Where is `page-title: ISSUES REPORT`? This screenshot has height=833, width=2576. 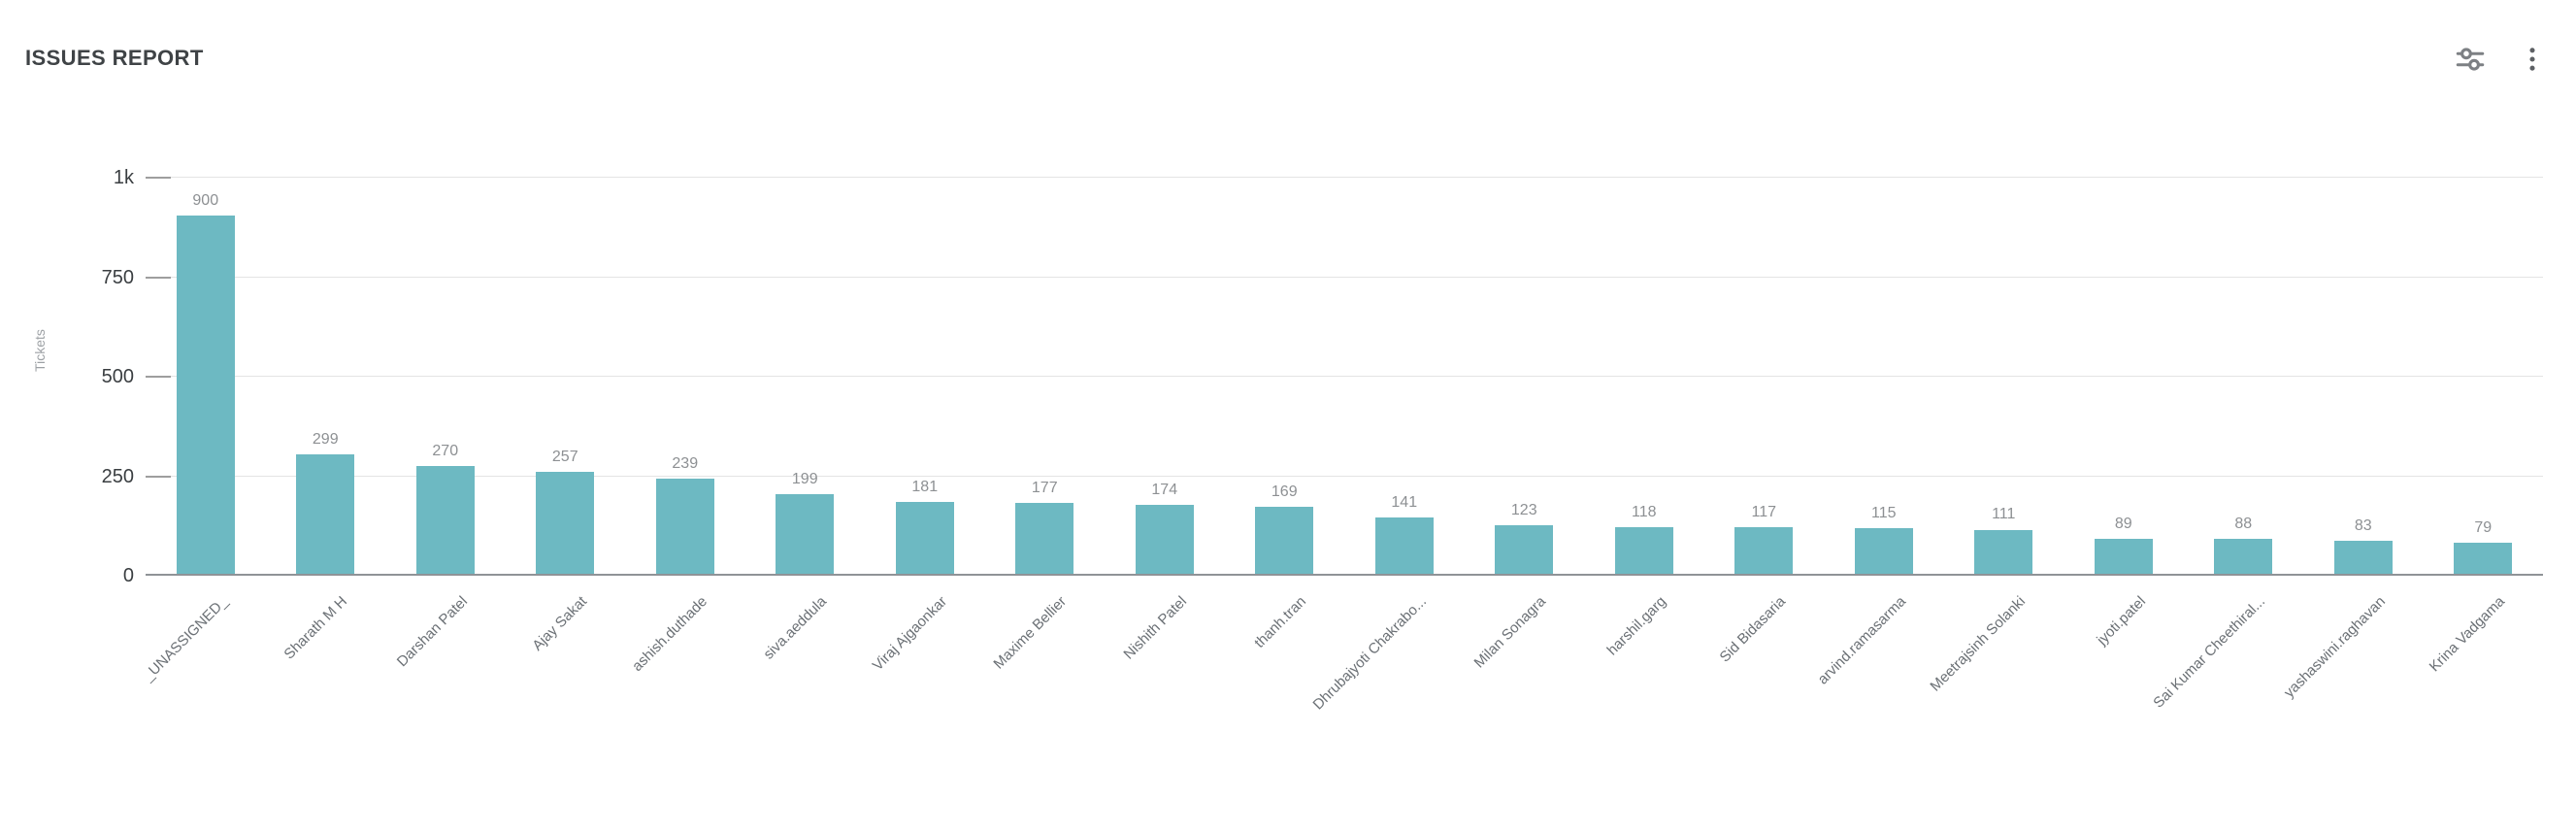 page-title: ISSUES REPORT is located at coordinates (114, 58).